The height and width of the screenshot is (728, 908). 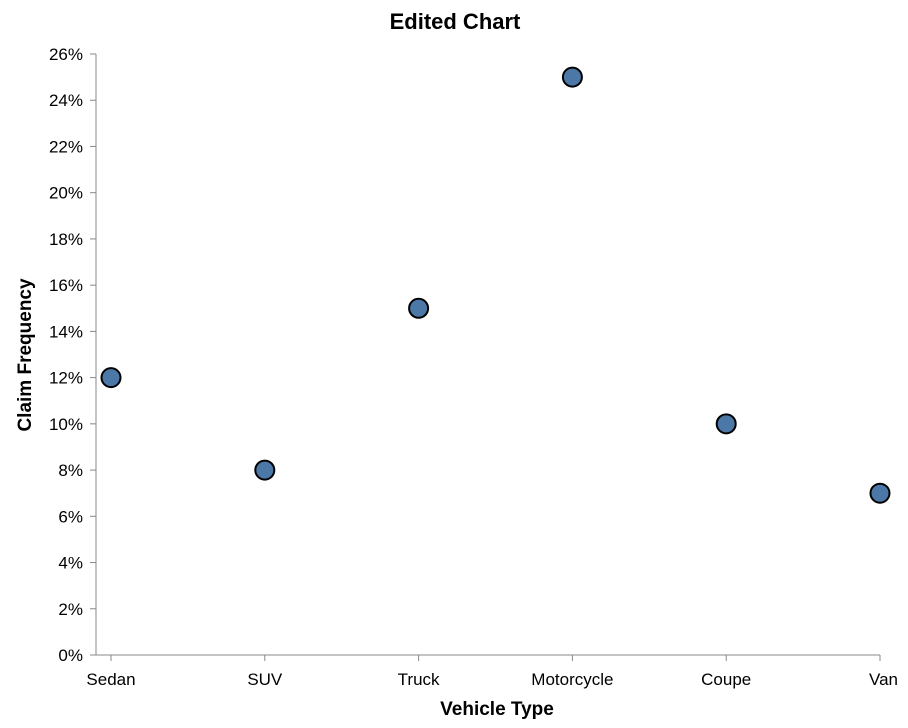 What do you see at coordinates (25, 355) in the screenshot?
I see `y-axis-title: Claim Frequency` at bounding box center [25, 355].